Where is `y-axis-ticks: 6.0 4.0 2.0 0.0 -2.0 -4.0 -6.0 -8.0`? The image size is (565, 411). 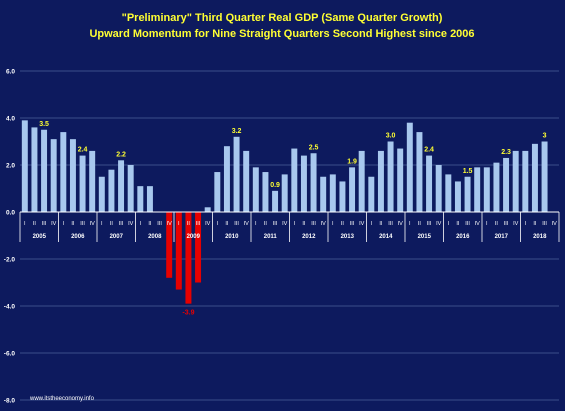
y-axis-ticks: 6.0 4.0 2.0 0.0 -2.0 -4.0 -6.0 -8.0 is located at coordinates (10, 237).